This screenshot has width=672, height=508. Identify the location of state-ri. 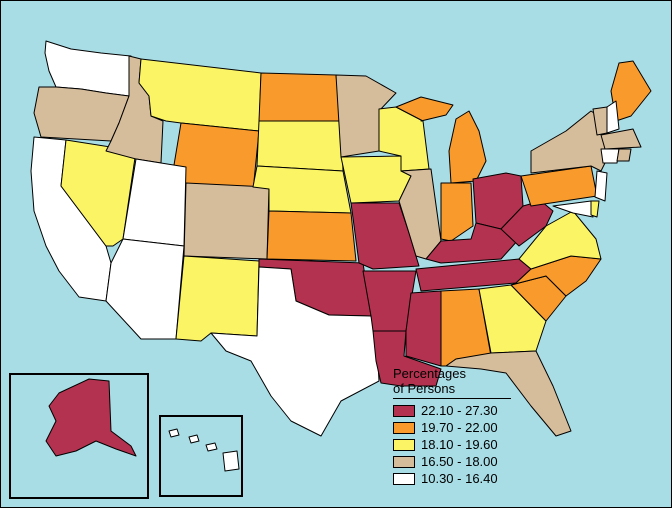
(624, 155).